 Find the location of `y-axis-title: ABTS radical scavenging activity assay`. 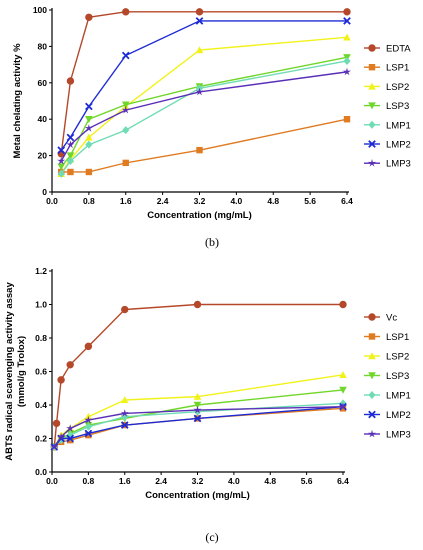

y-axis-title: ABTS radical scavenging activity assay is located at coordinates (9, 371).